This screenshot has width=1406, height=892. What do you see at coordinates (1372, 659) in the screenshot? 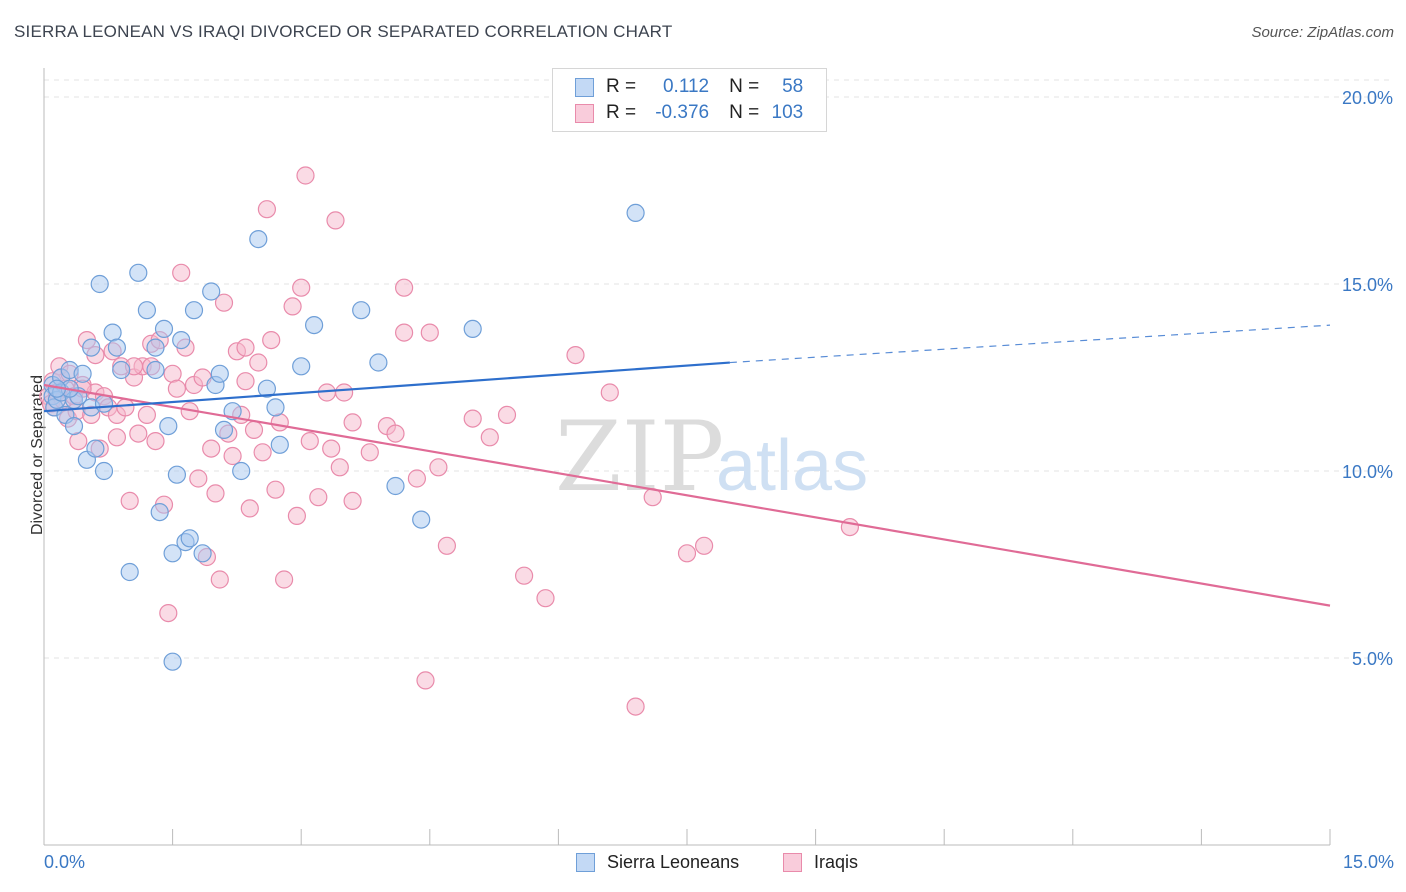
I see `y-tick-label: 5.0%` at bounding box center [1372, 659].